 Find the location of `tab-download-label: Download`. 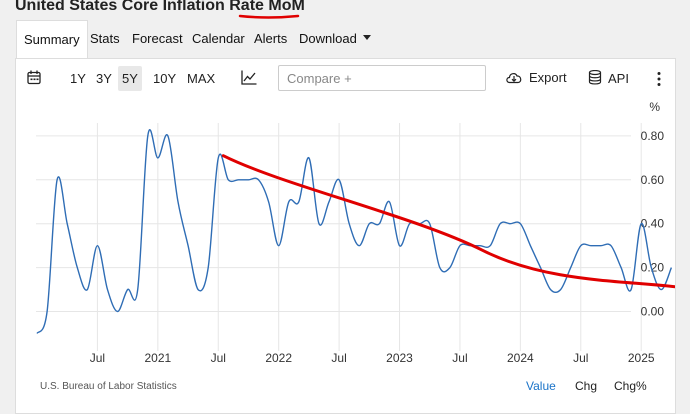

tab-download-label: Download is located at coordinates (328, 38).